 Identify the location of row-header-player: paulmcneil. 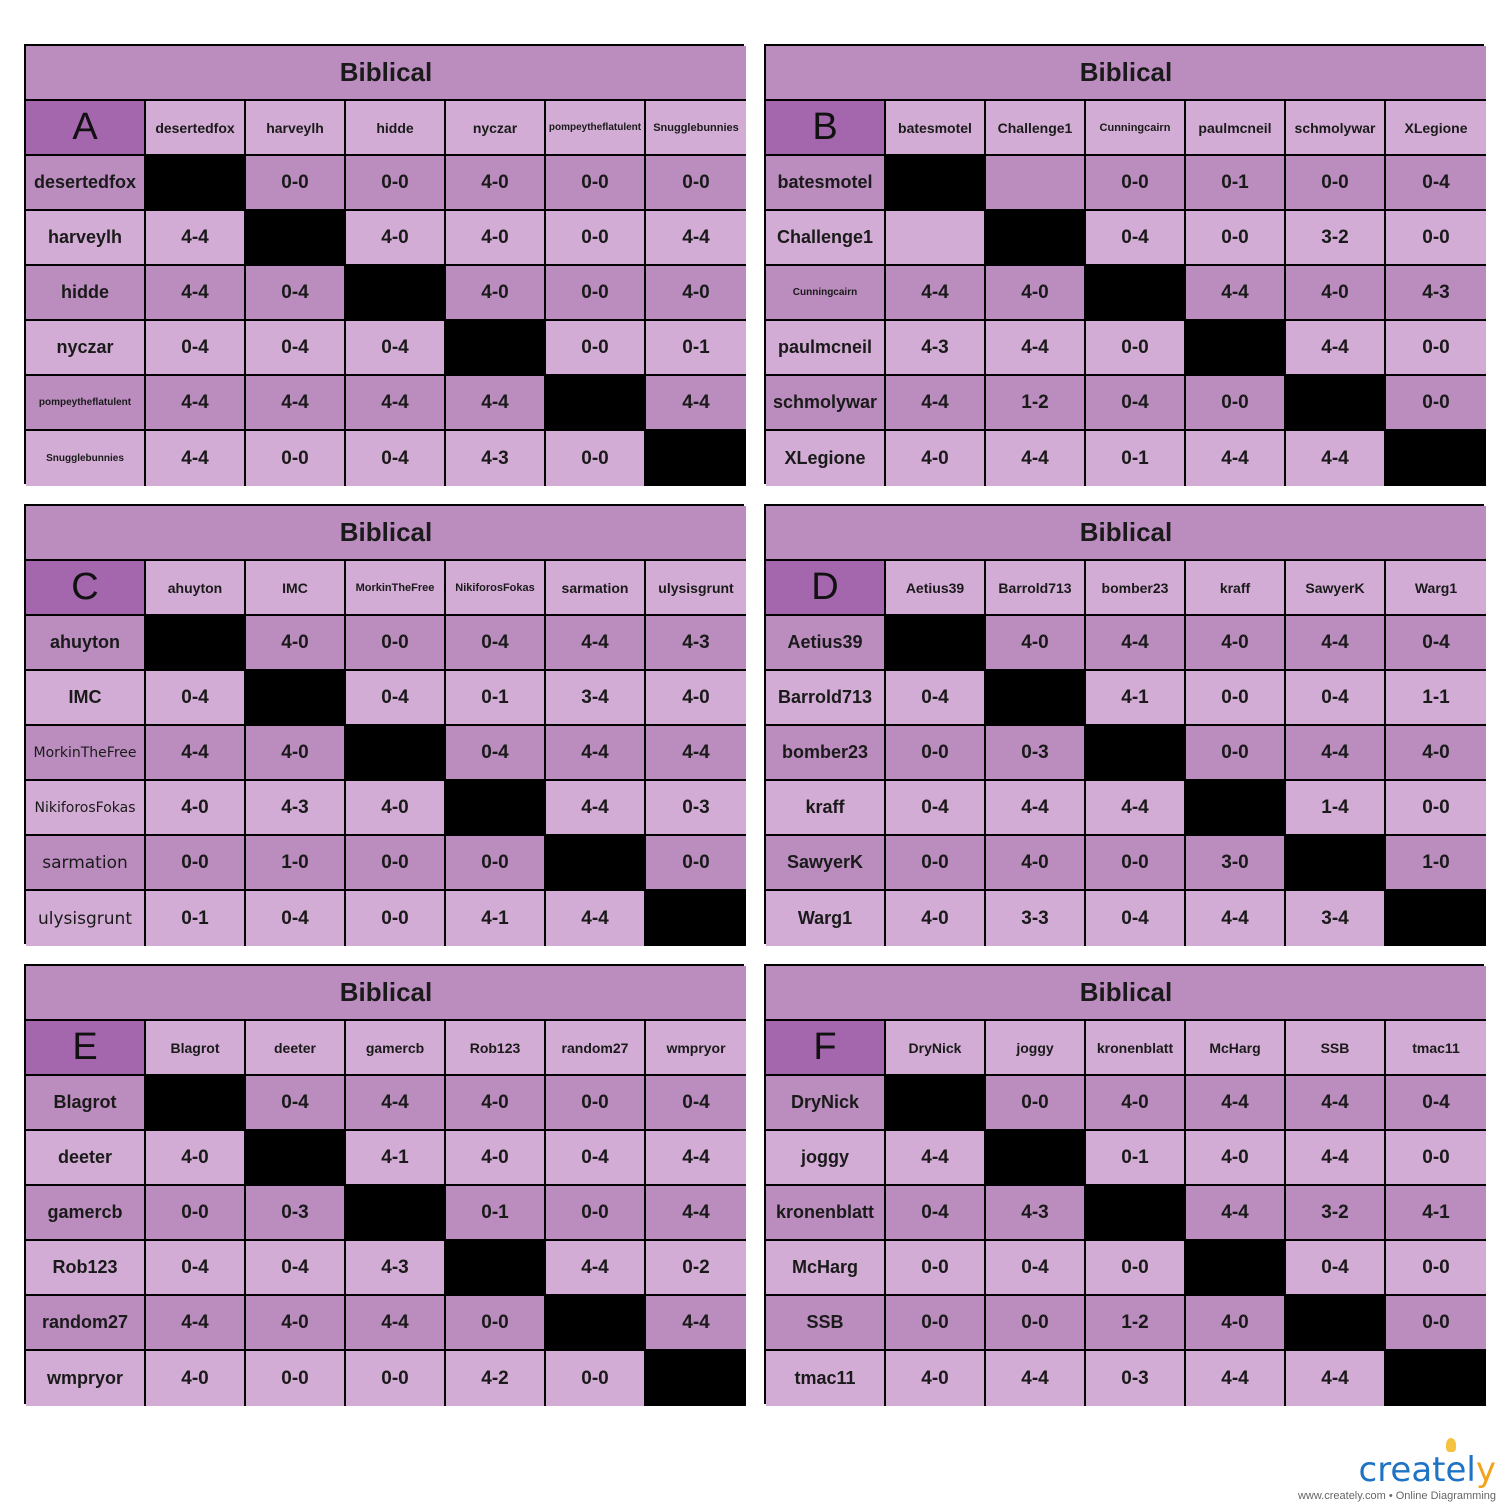
(826, 348).